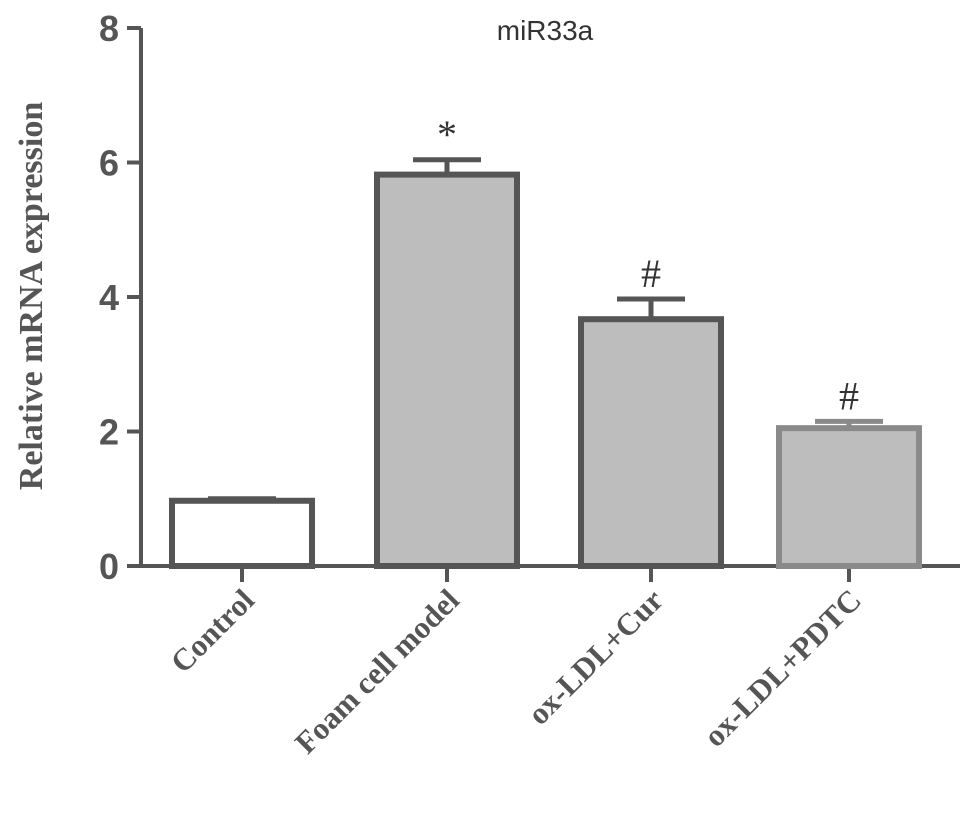  I want to click on x-tick-label: ox-LDL+PDTC, so click(782, 667).